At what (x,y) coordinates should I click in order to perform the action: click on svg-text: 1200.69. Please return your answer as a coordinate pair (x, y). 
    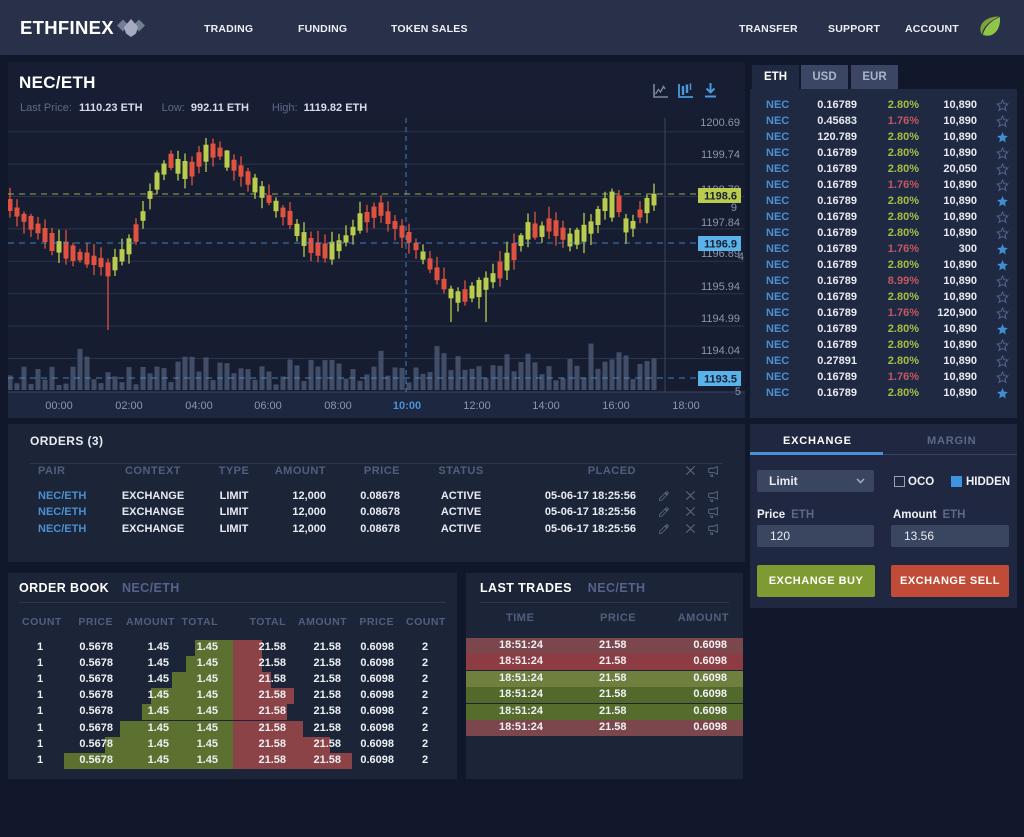
    Looking at the image, I should click on (720, 123).